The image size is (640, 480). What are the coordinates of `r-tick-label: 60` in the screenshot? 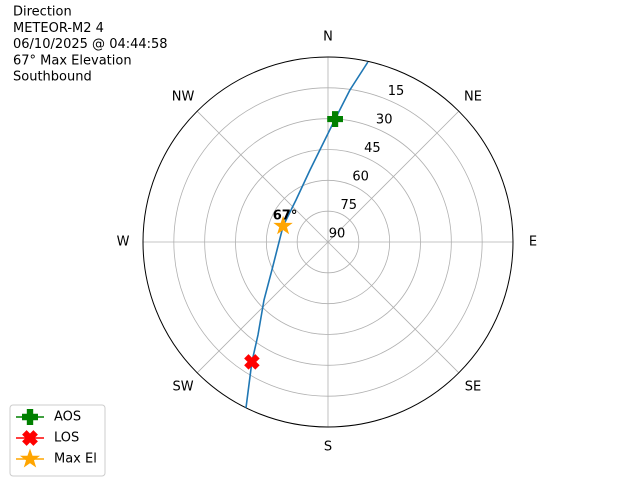 It's located at (360, 177).